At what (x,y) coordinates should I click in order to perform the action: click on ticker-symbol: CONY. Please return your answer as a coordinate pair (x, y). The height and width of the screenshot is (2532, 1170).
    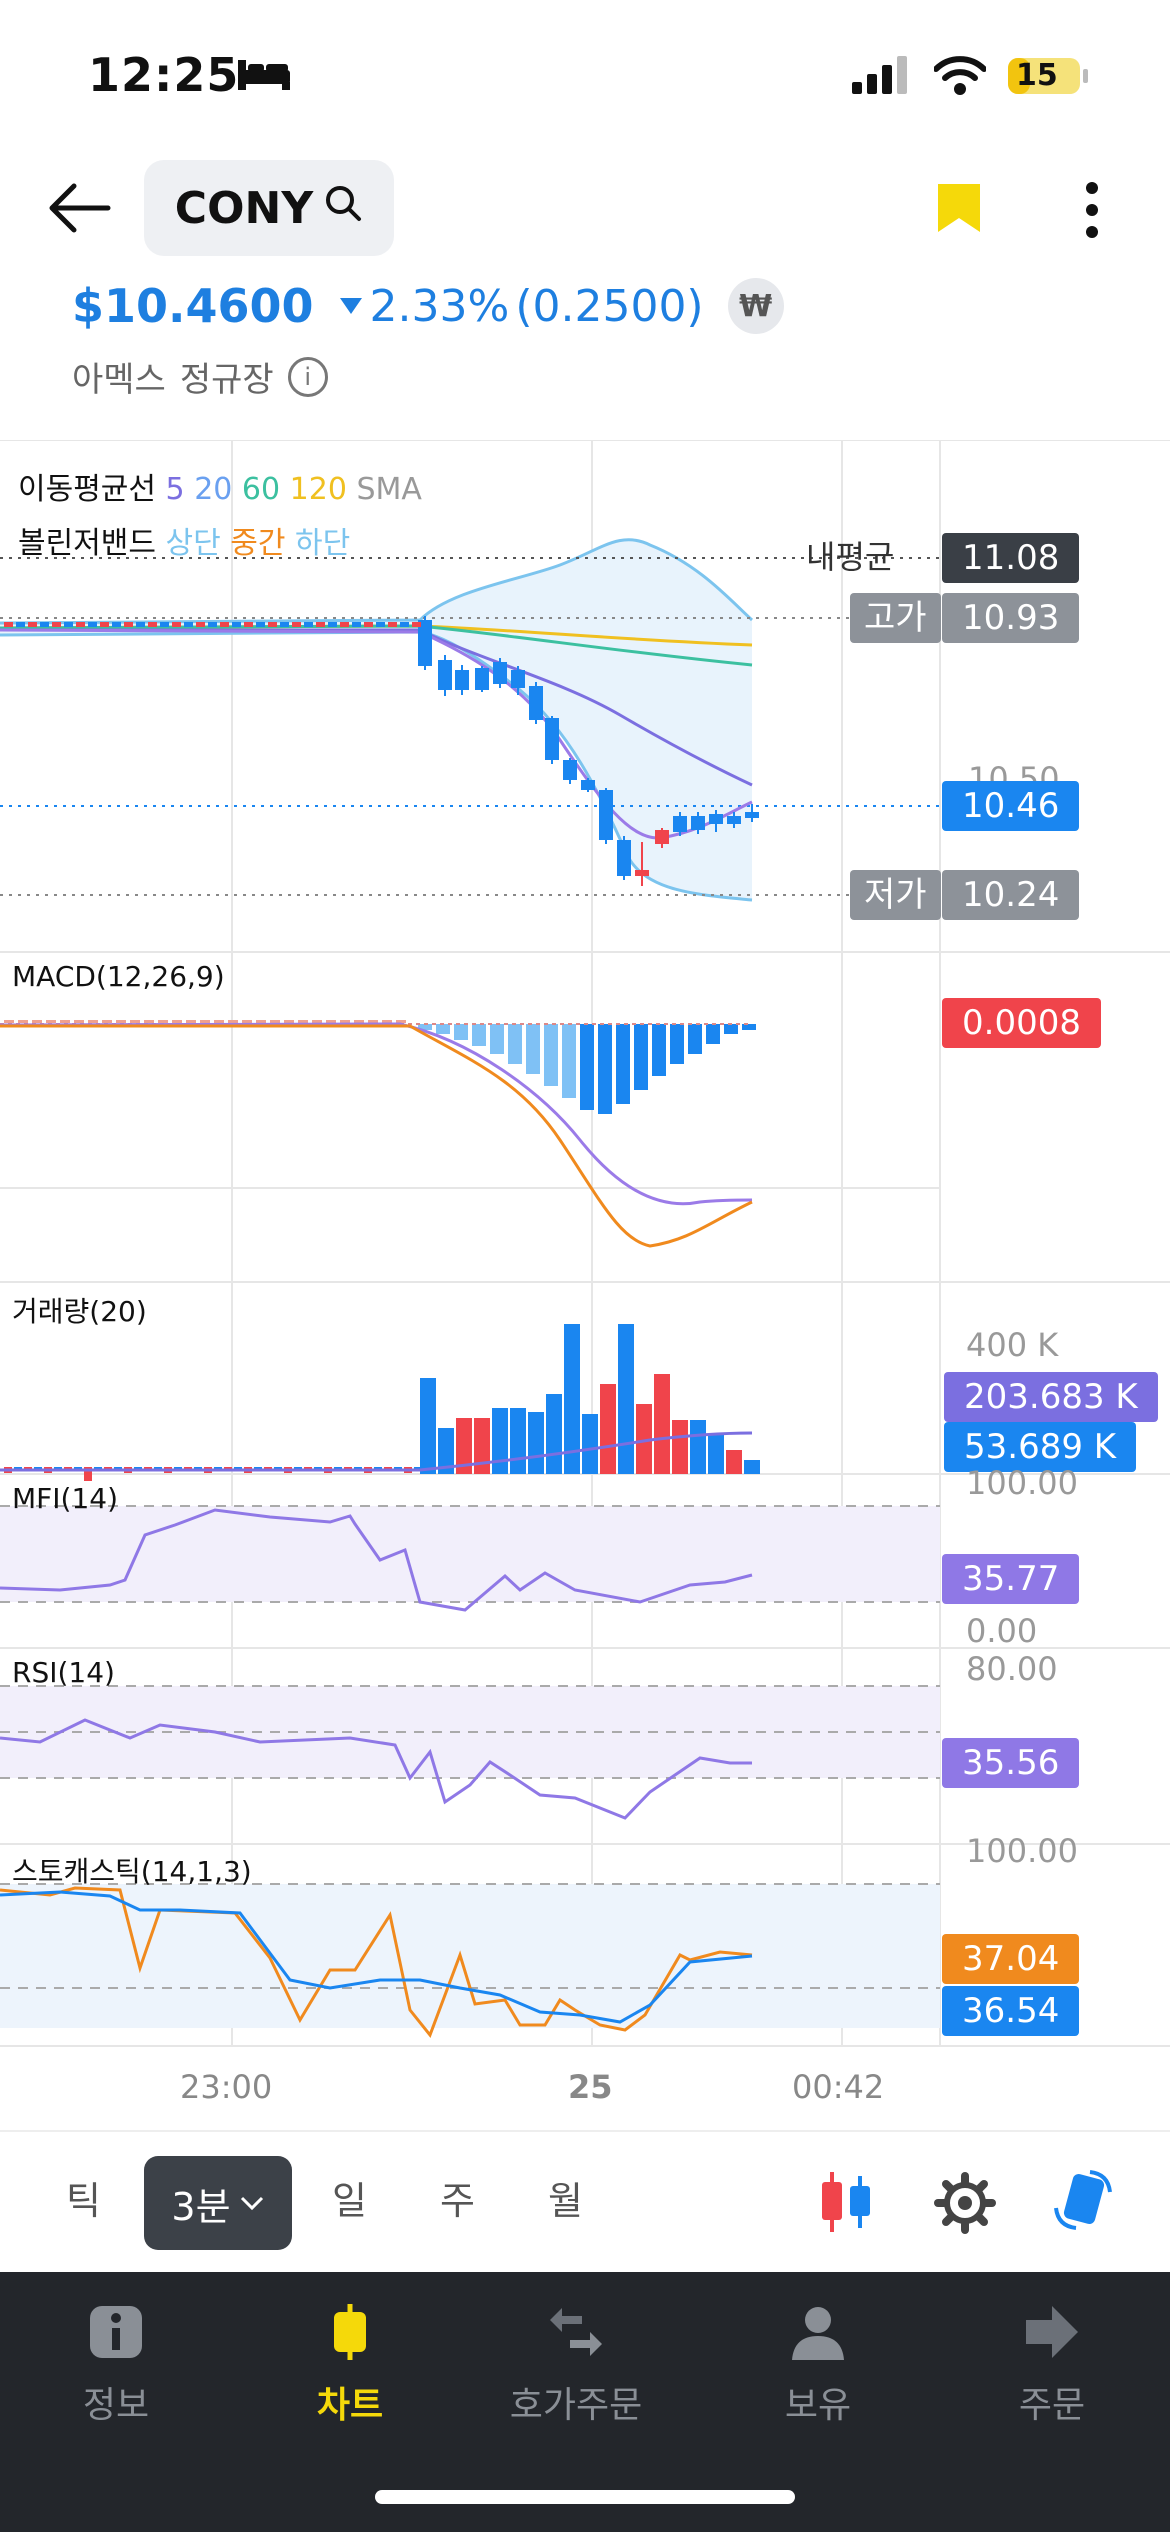
    Looking at the image, I should click on (244, 208).